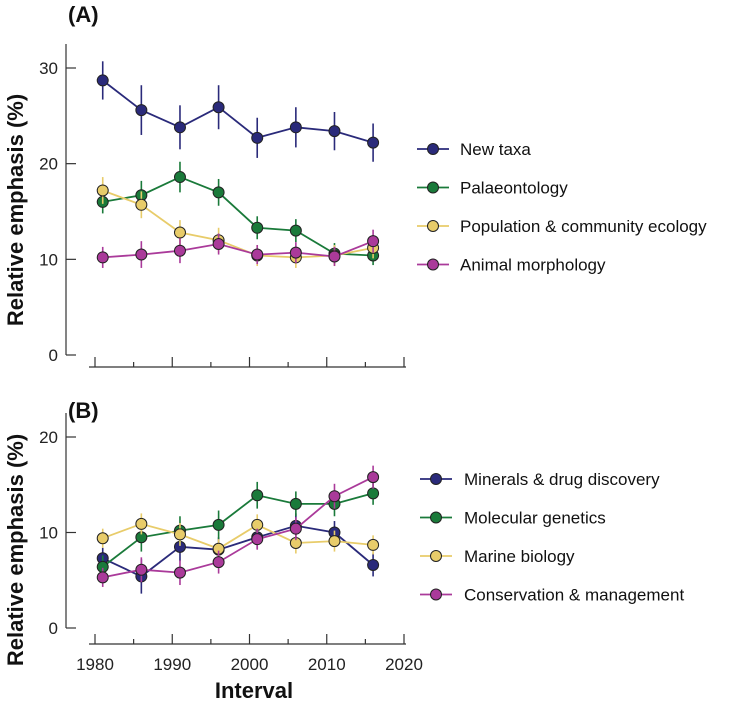  Describe the element at coordinates (583, 226) in the screenshot. I see `panel-a-legend-label: Population & community ecology` at that location.